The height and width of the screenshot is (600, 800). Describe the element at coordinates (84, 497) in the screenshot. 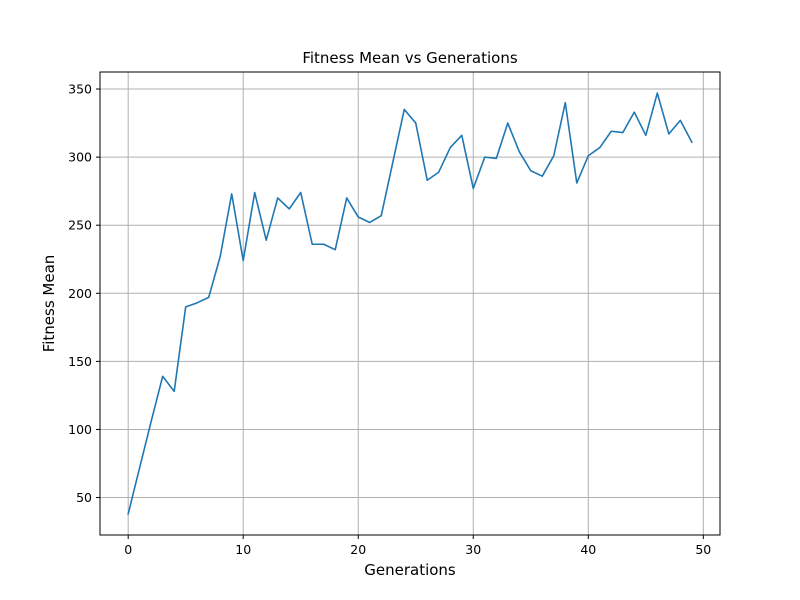

I see `y-tick-label: 50` at that location.